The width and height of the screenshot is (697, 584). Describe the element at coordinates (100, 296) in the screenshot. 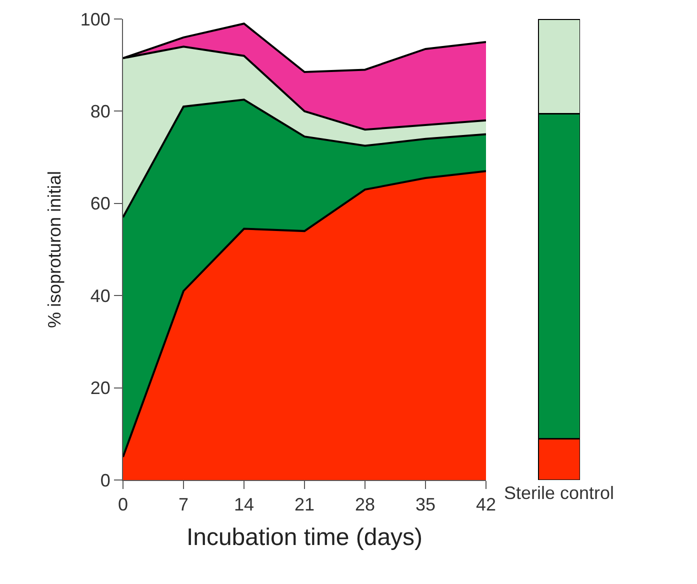

I see `y-tick-label: 40` at that location.